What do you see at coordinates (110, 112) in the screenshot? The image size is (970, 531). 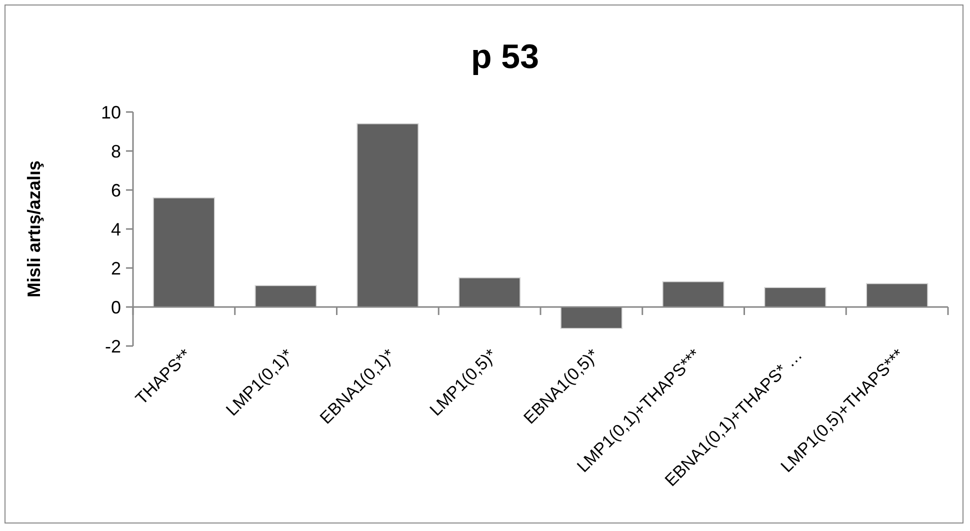 I see `y-tick-label: 10` at bounding box center [110, 112].